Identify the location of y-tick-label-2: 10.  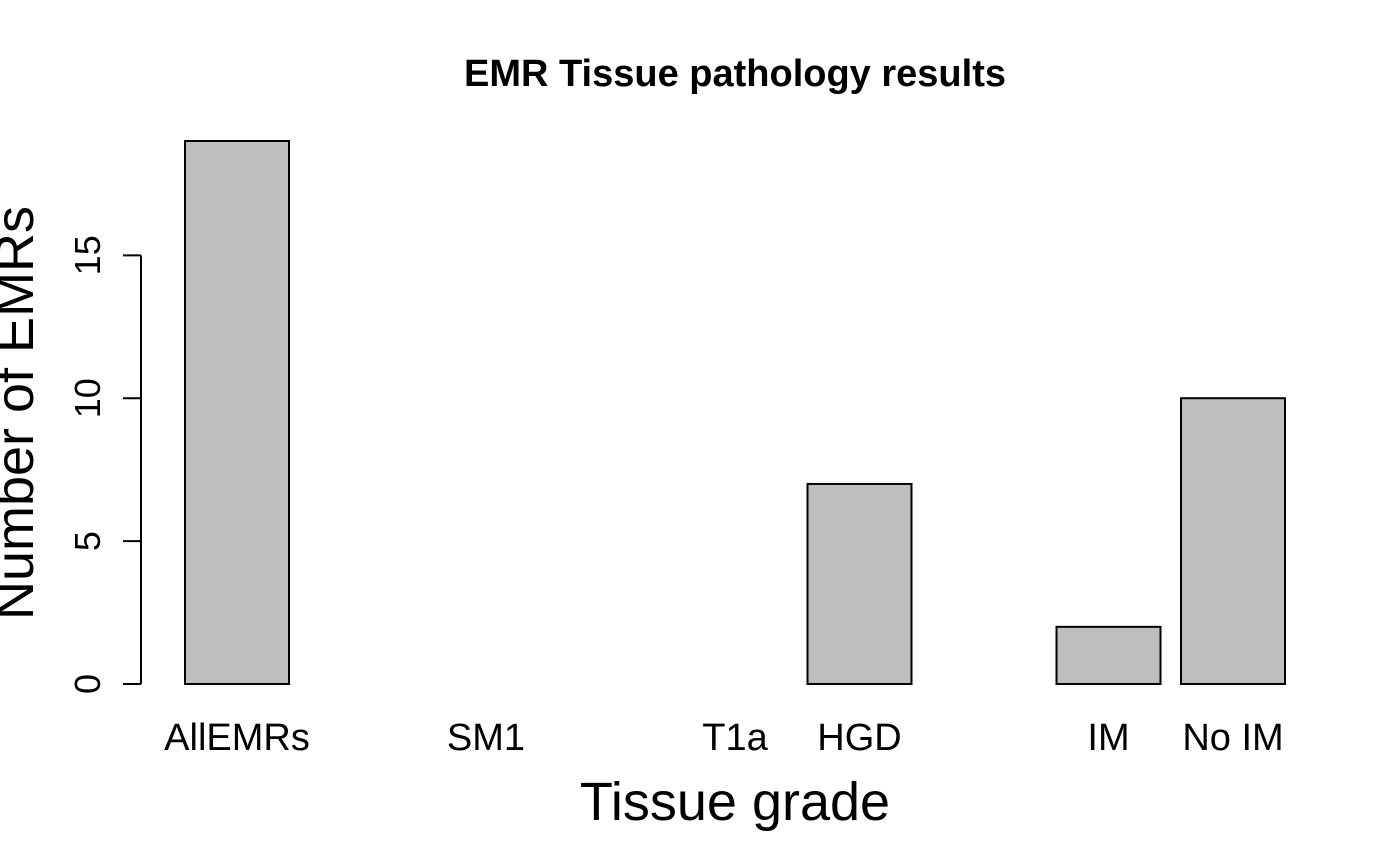
(87, 398).